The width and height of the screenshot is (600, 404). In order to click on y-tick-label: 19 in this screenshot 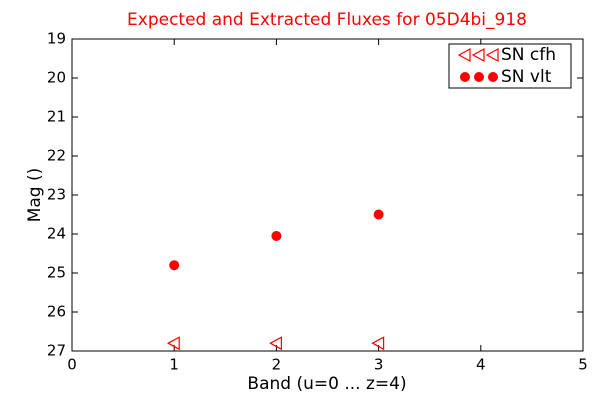, I will do `click(56, 39)`.